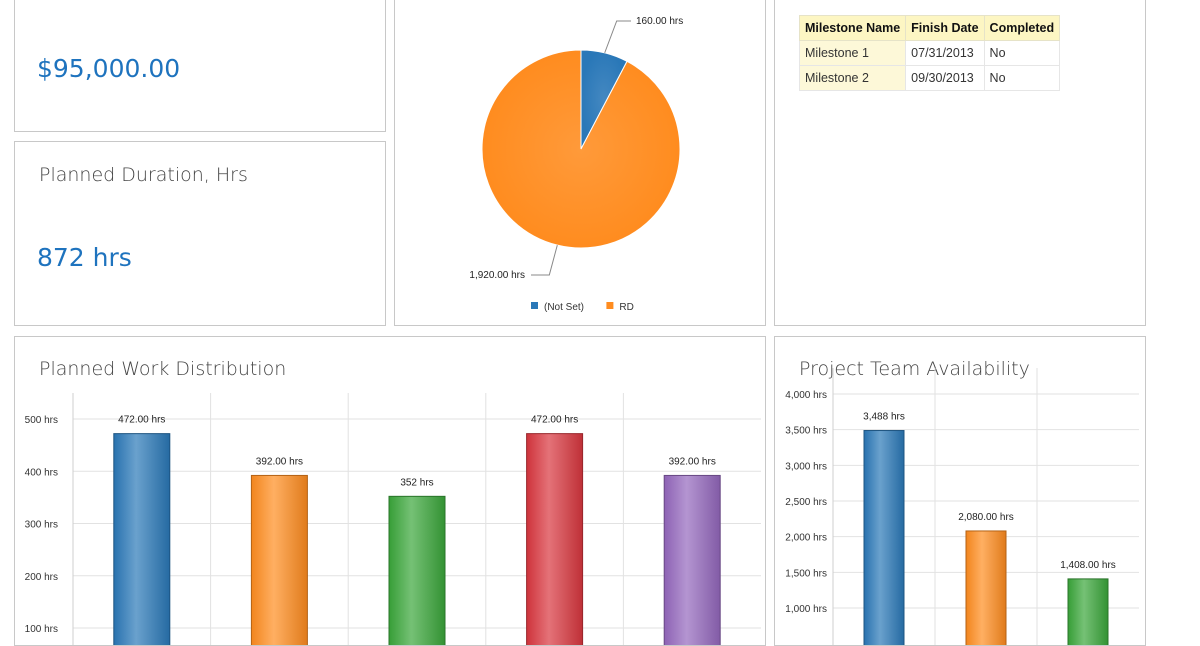 This screenshot has width=1200, height=646. Describe the element at coordinates (806, 538) in the screenshot. I see `y-tick-label: 2,000 hrs` at that location.